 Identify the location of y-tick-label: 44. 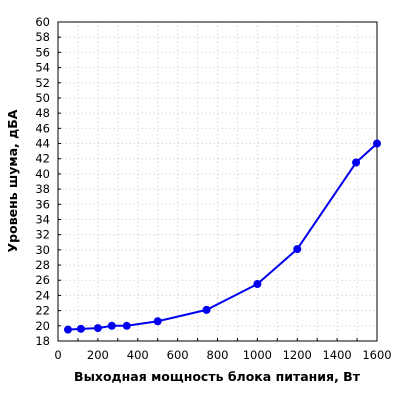
(42, 144).